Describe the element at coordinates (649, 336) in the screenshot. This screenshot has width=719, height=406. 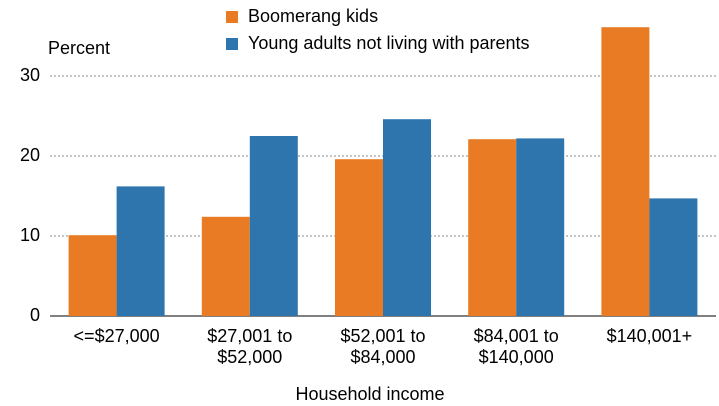
I see `x-tick-label: $140,001+` at that location.